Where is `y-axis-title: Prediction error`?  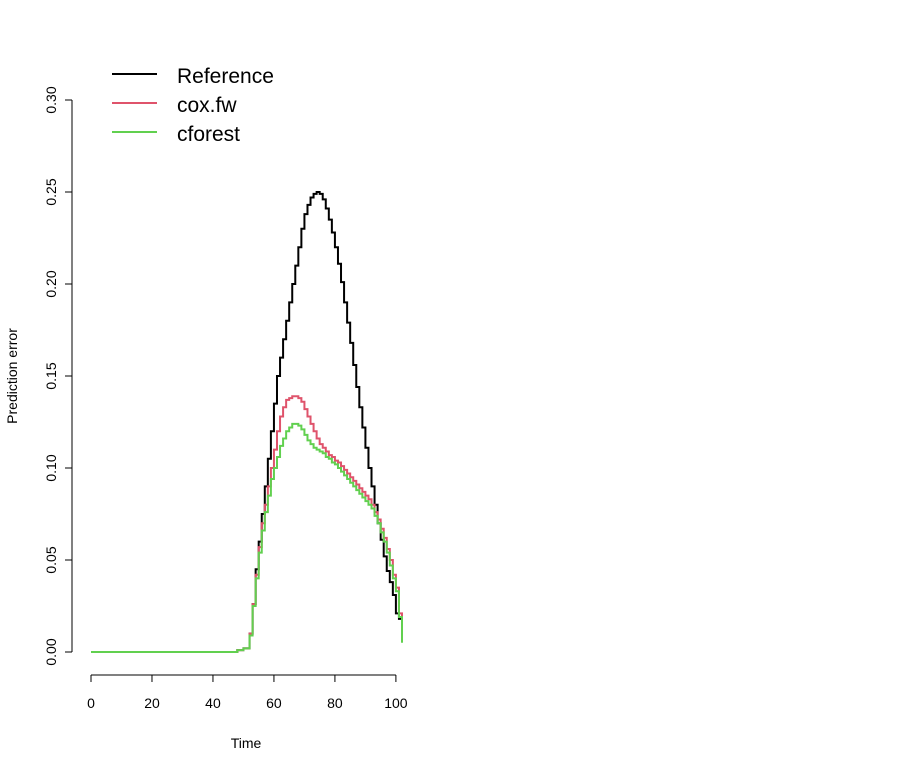 y-axis-title: Prediction error is located at coordinates (12, 376).